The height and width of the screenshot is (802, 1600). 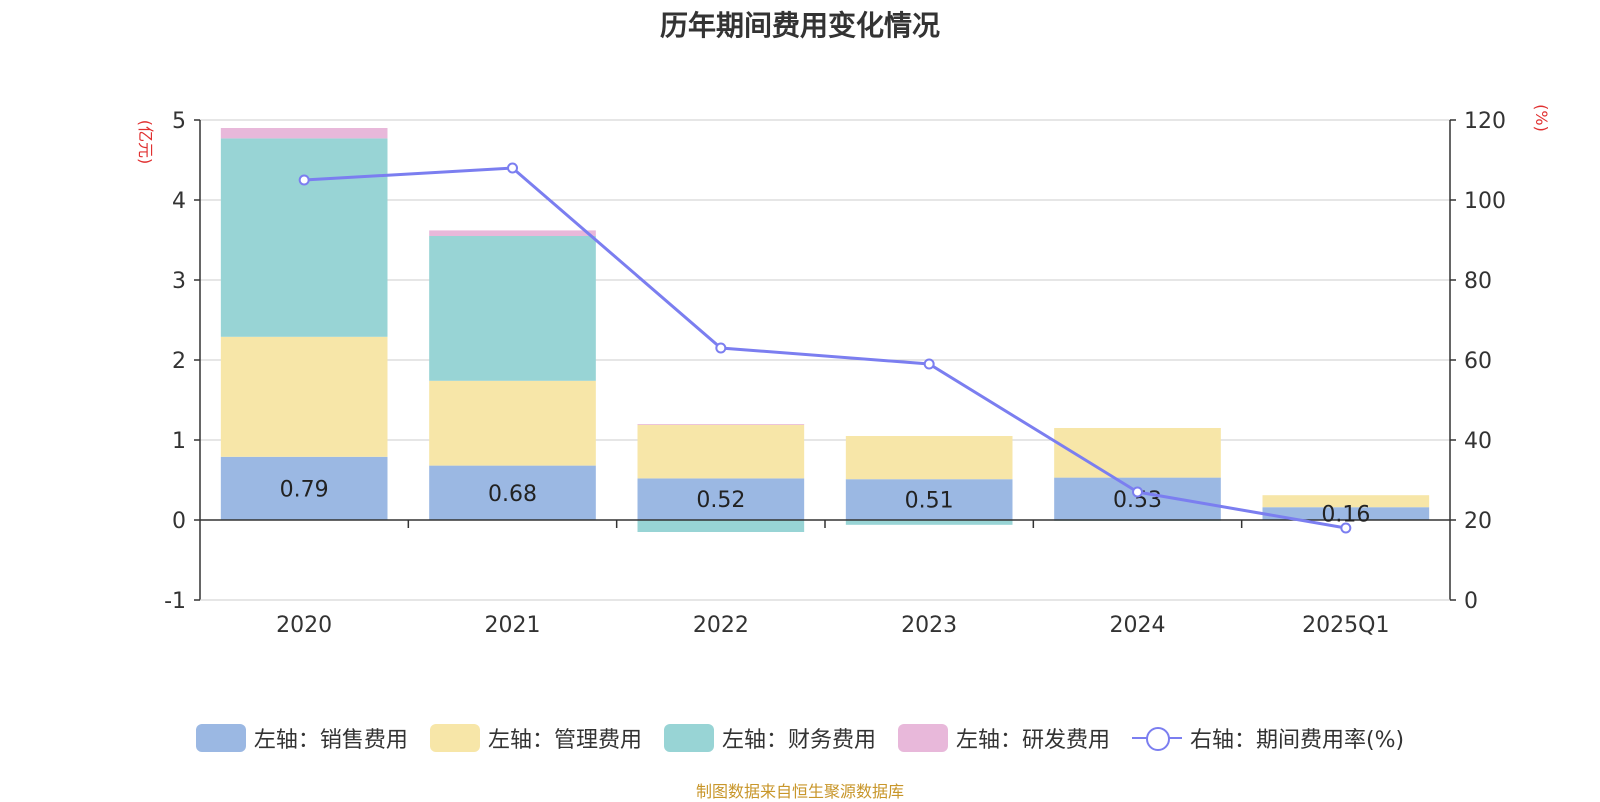 I want to click on legend-line-marker-icon, so click(x=1156, y=738).